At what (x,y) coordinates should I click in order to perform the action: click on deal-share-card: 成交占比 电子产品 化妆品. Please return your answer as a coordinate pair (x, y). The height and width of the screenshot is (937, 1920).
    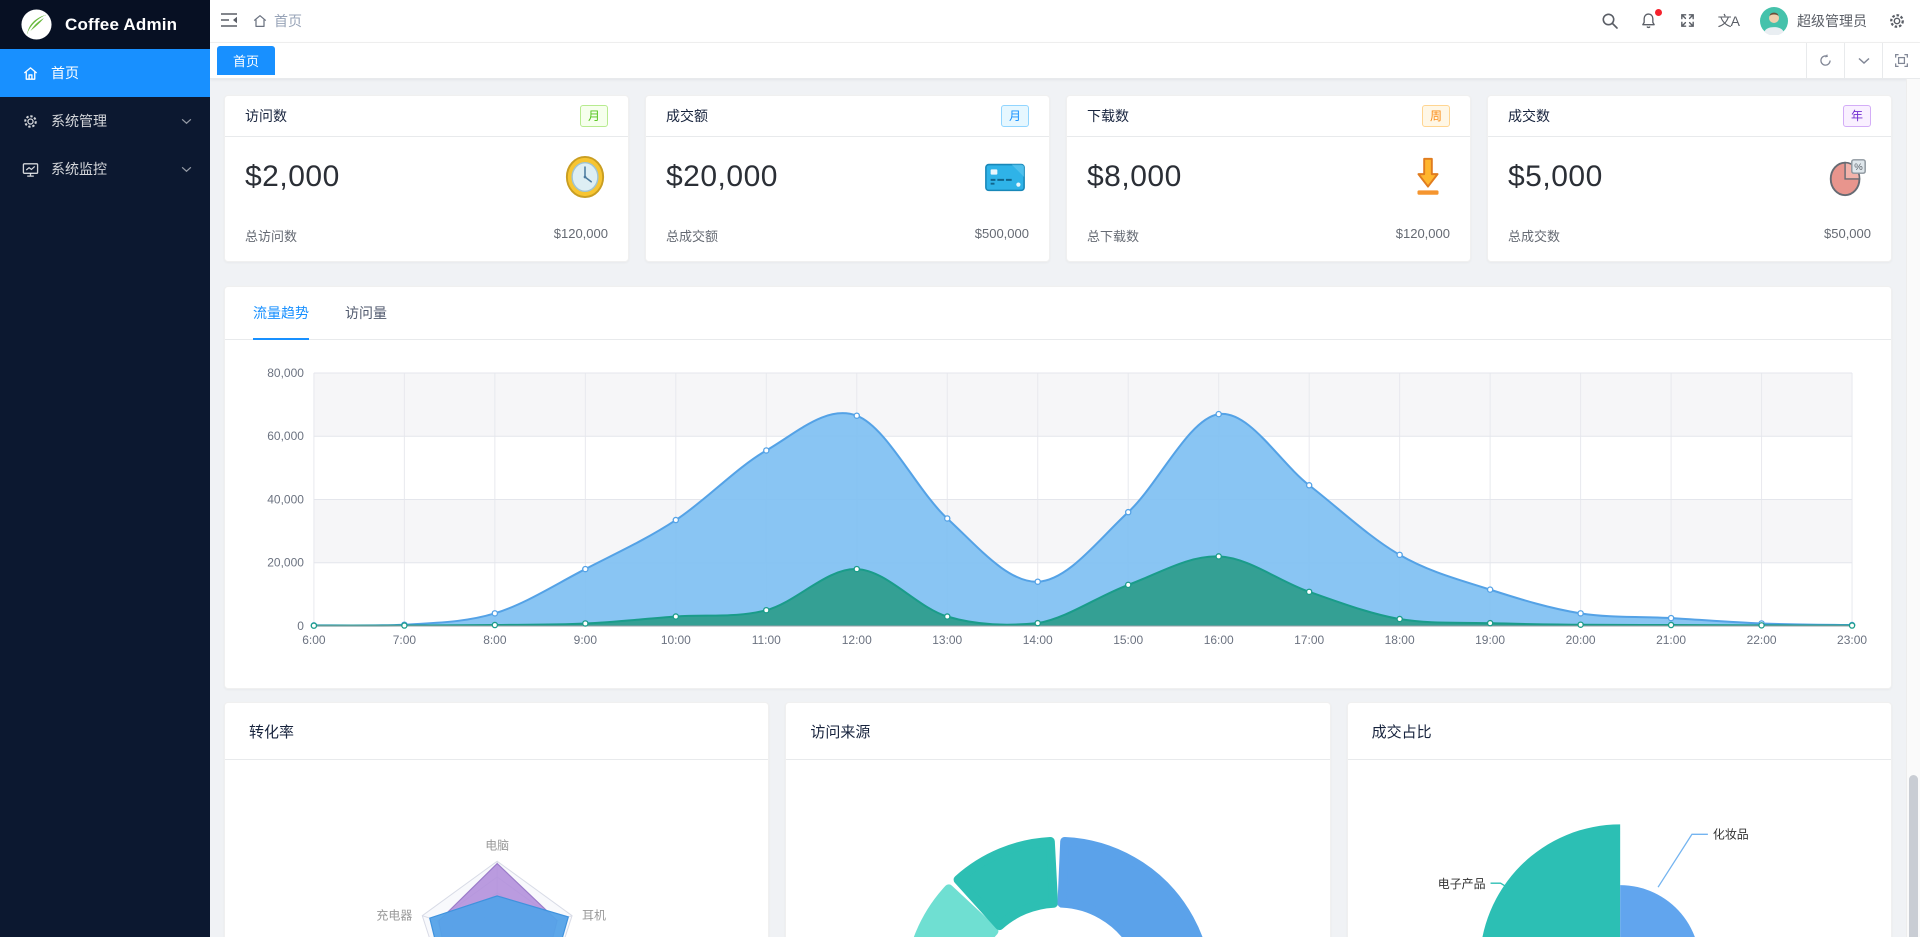
    Looking at the image, I should click on (1619, 819).